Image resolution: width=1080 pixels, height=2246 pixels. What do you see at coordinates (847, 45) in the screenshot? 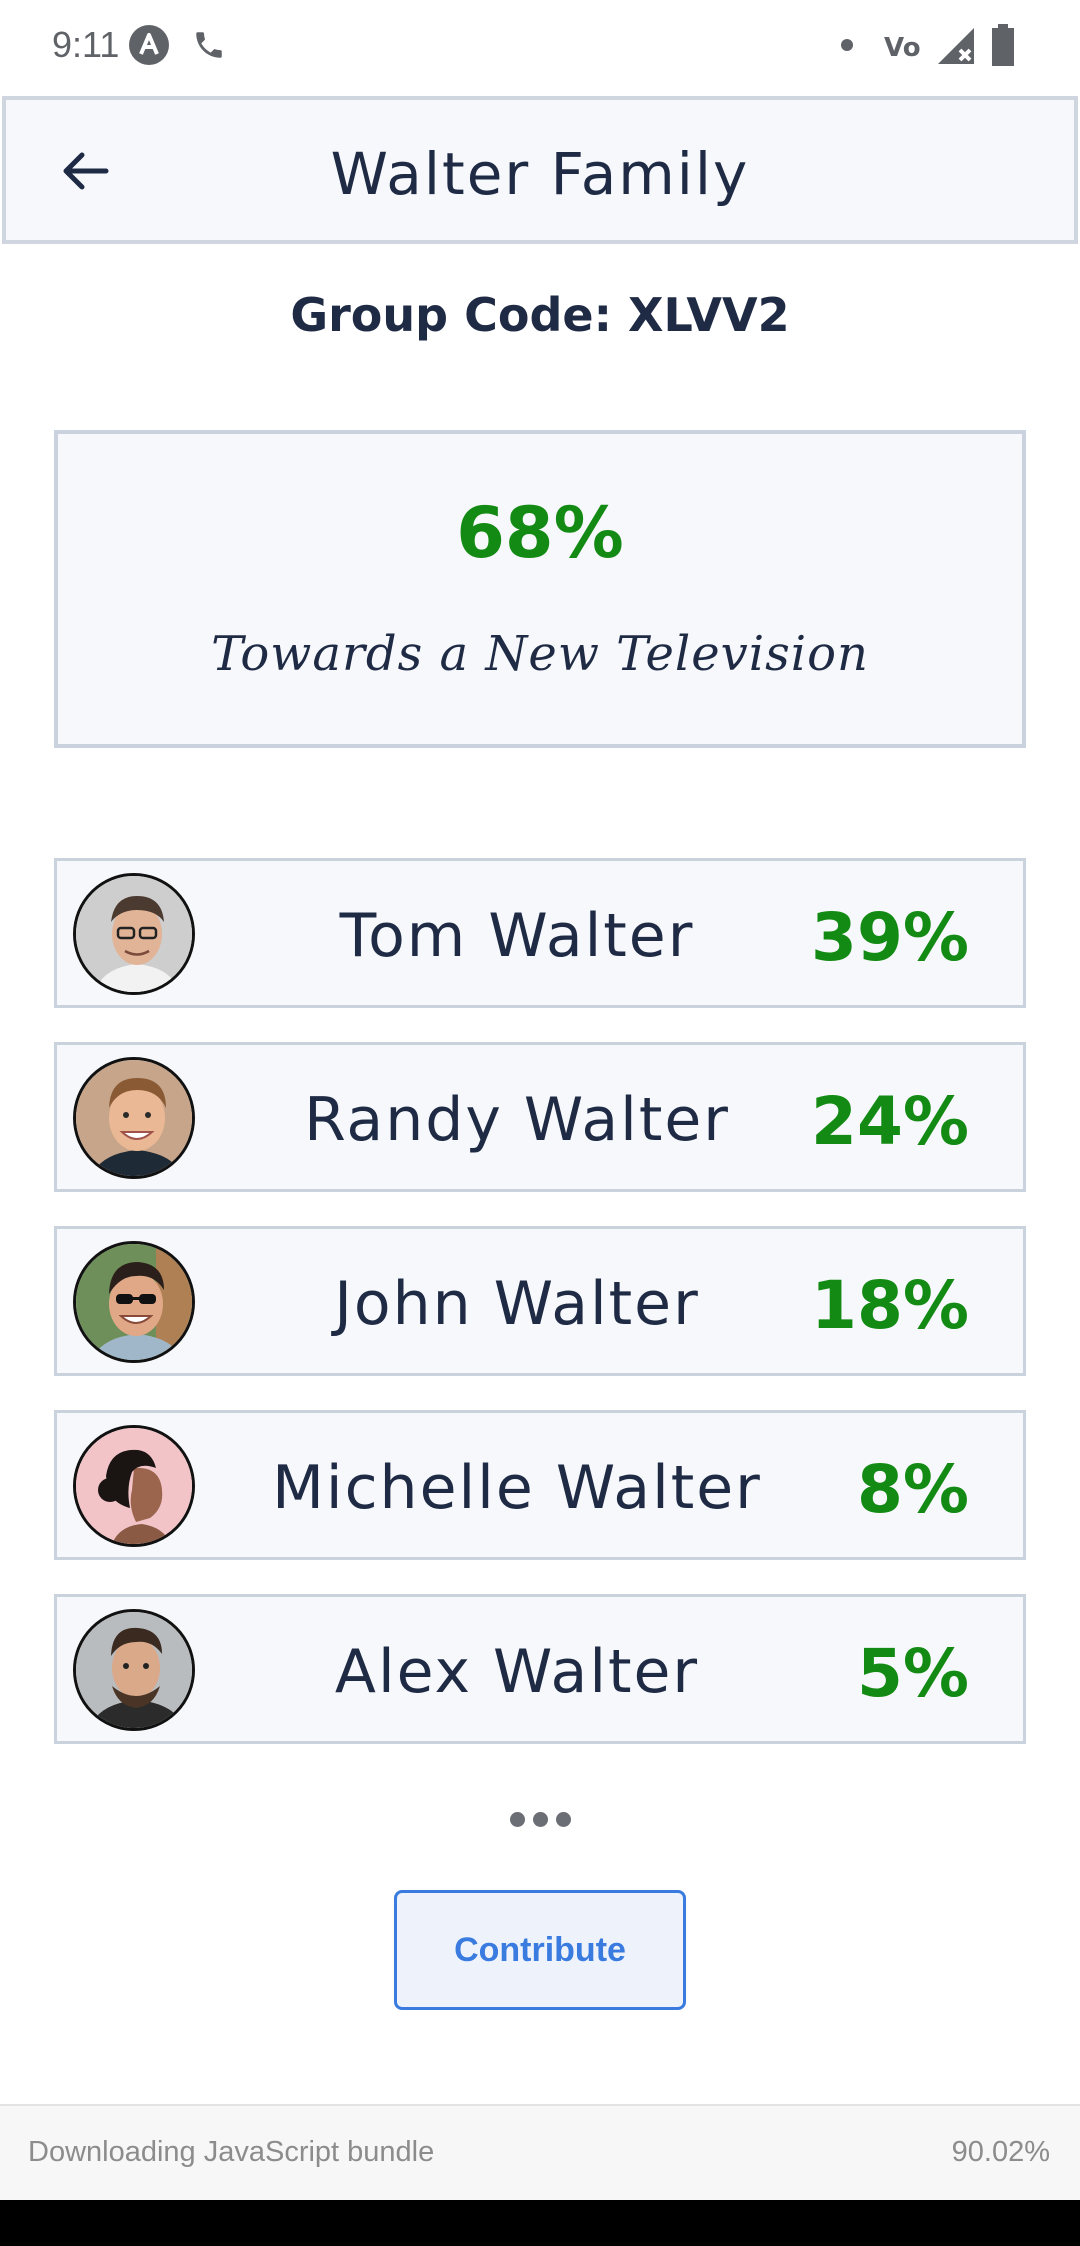
I see `dot-icon` at bounding box center [847, 45].